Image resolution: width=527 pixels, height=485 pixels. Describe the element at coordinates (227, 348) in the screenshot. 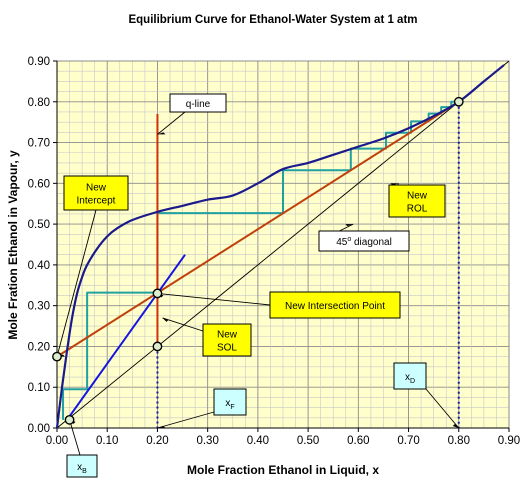

I see `callout-text-new-sol: SOL` at that location.